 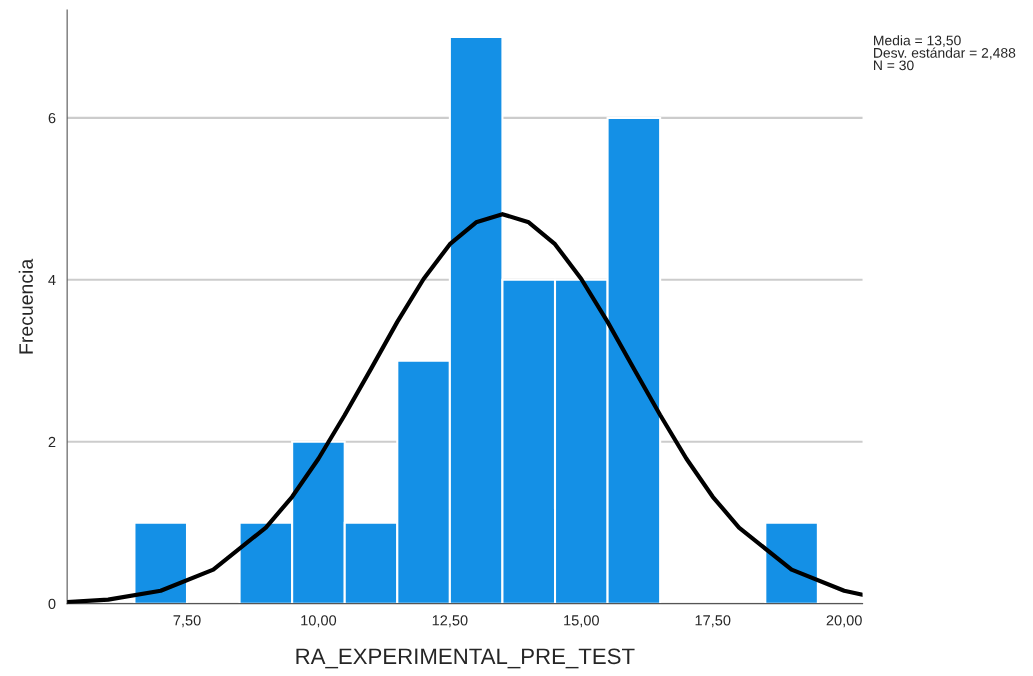 What do you see at coordinates (844, 621) in the screenshot?
I see `x-tick-label: 20,00` at bounding box center [844, 621].